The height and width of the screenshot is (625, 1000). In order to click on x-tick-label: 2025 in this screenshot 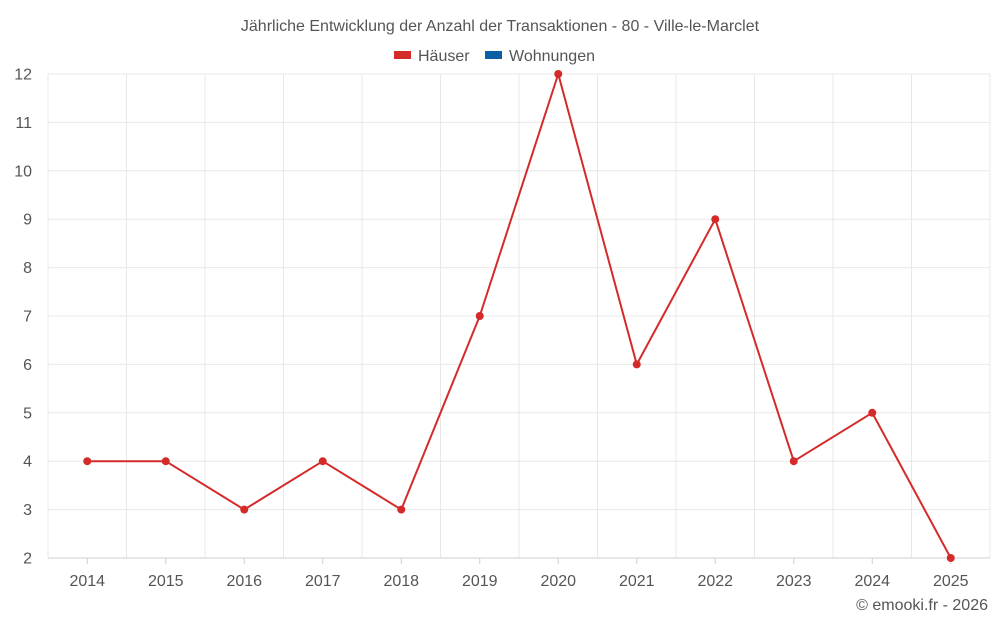, I will do `click(951, 581)`.